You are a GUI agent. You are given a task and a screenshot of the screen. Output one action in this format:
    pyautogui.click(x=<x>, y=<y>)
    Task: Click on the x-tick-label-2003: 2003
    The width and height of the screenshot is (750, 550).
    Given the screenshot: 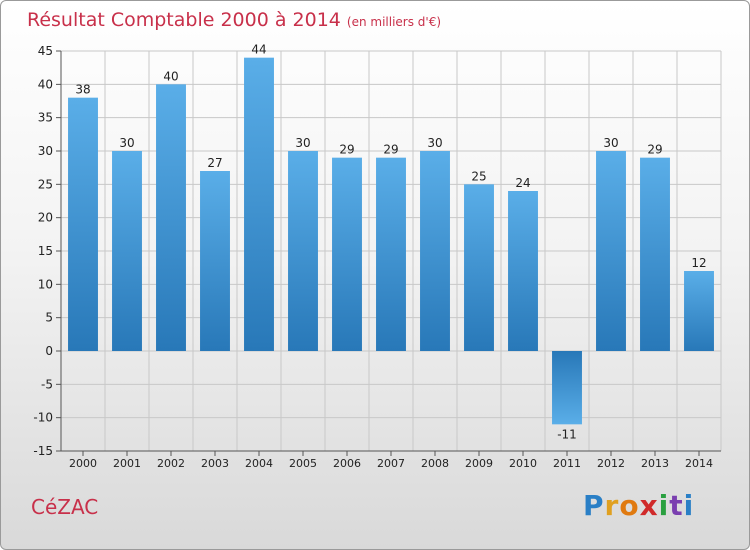 What is the action you would take?
    pyautogui.click(x=215, y=463)
    